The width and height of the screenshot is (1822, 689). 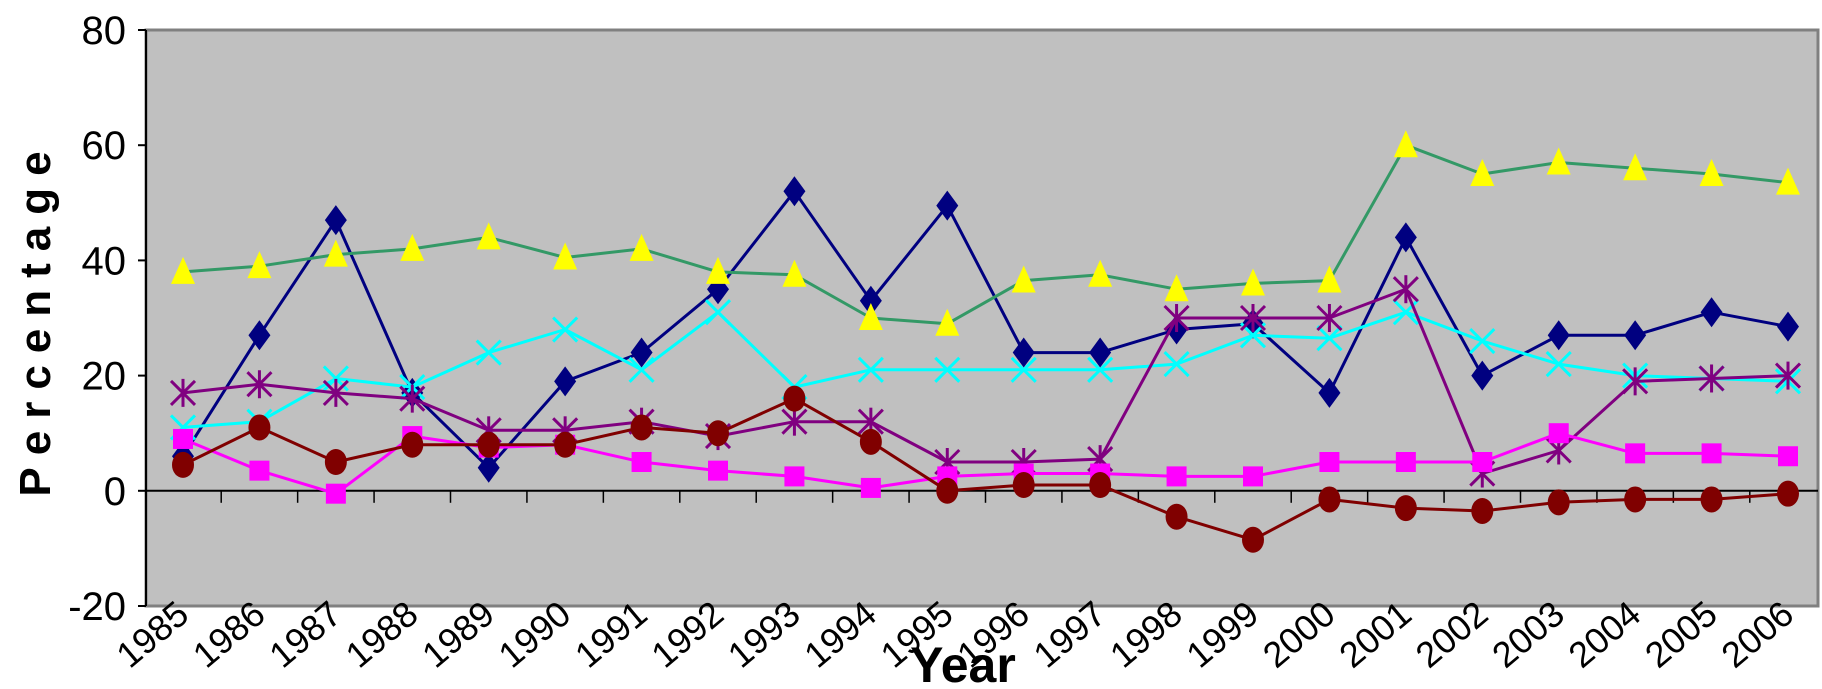 What do you see at coordinates (104, 146) in the screenshot?
I see `y-tick-label: 60` at bounding box center [104, 146].